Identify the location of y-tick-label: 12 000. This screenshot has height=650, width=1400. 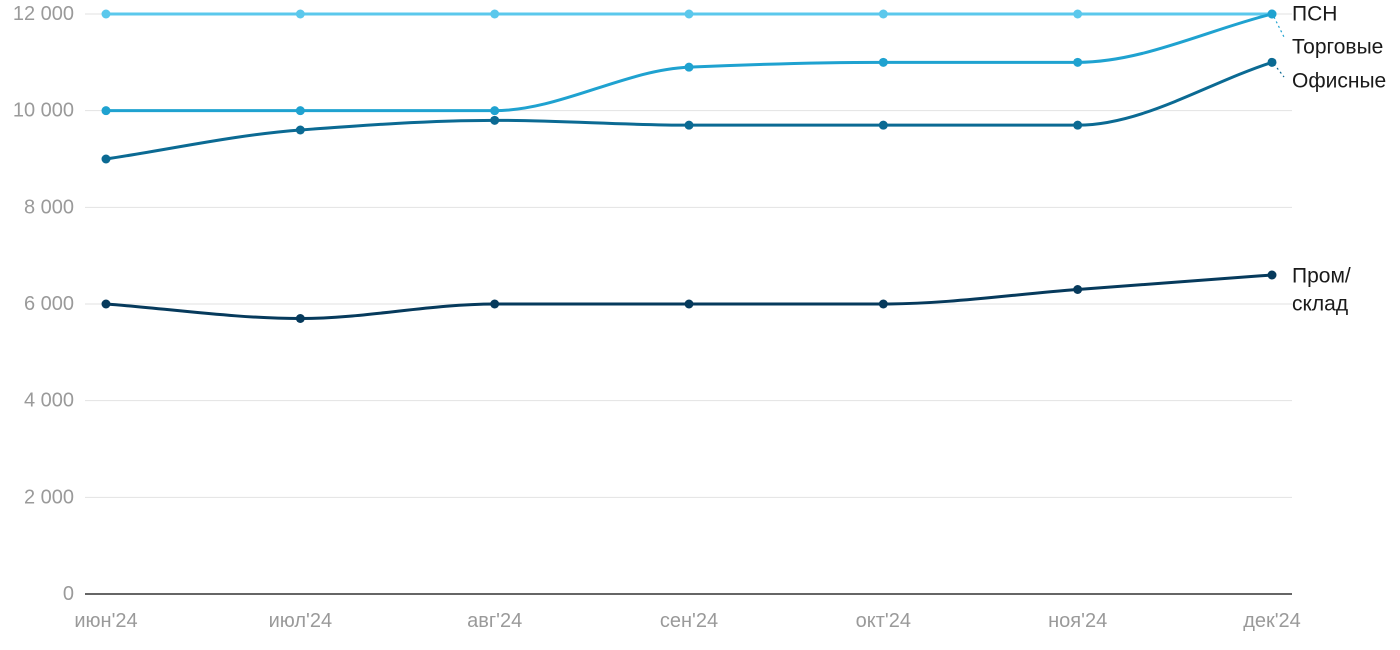
(43, 14).